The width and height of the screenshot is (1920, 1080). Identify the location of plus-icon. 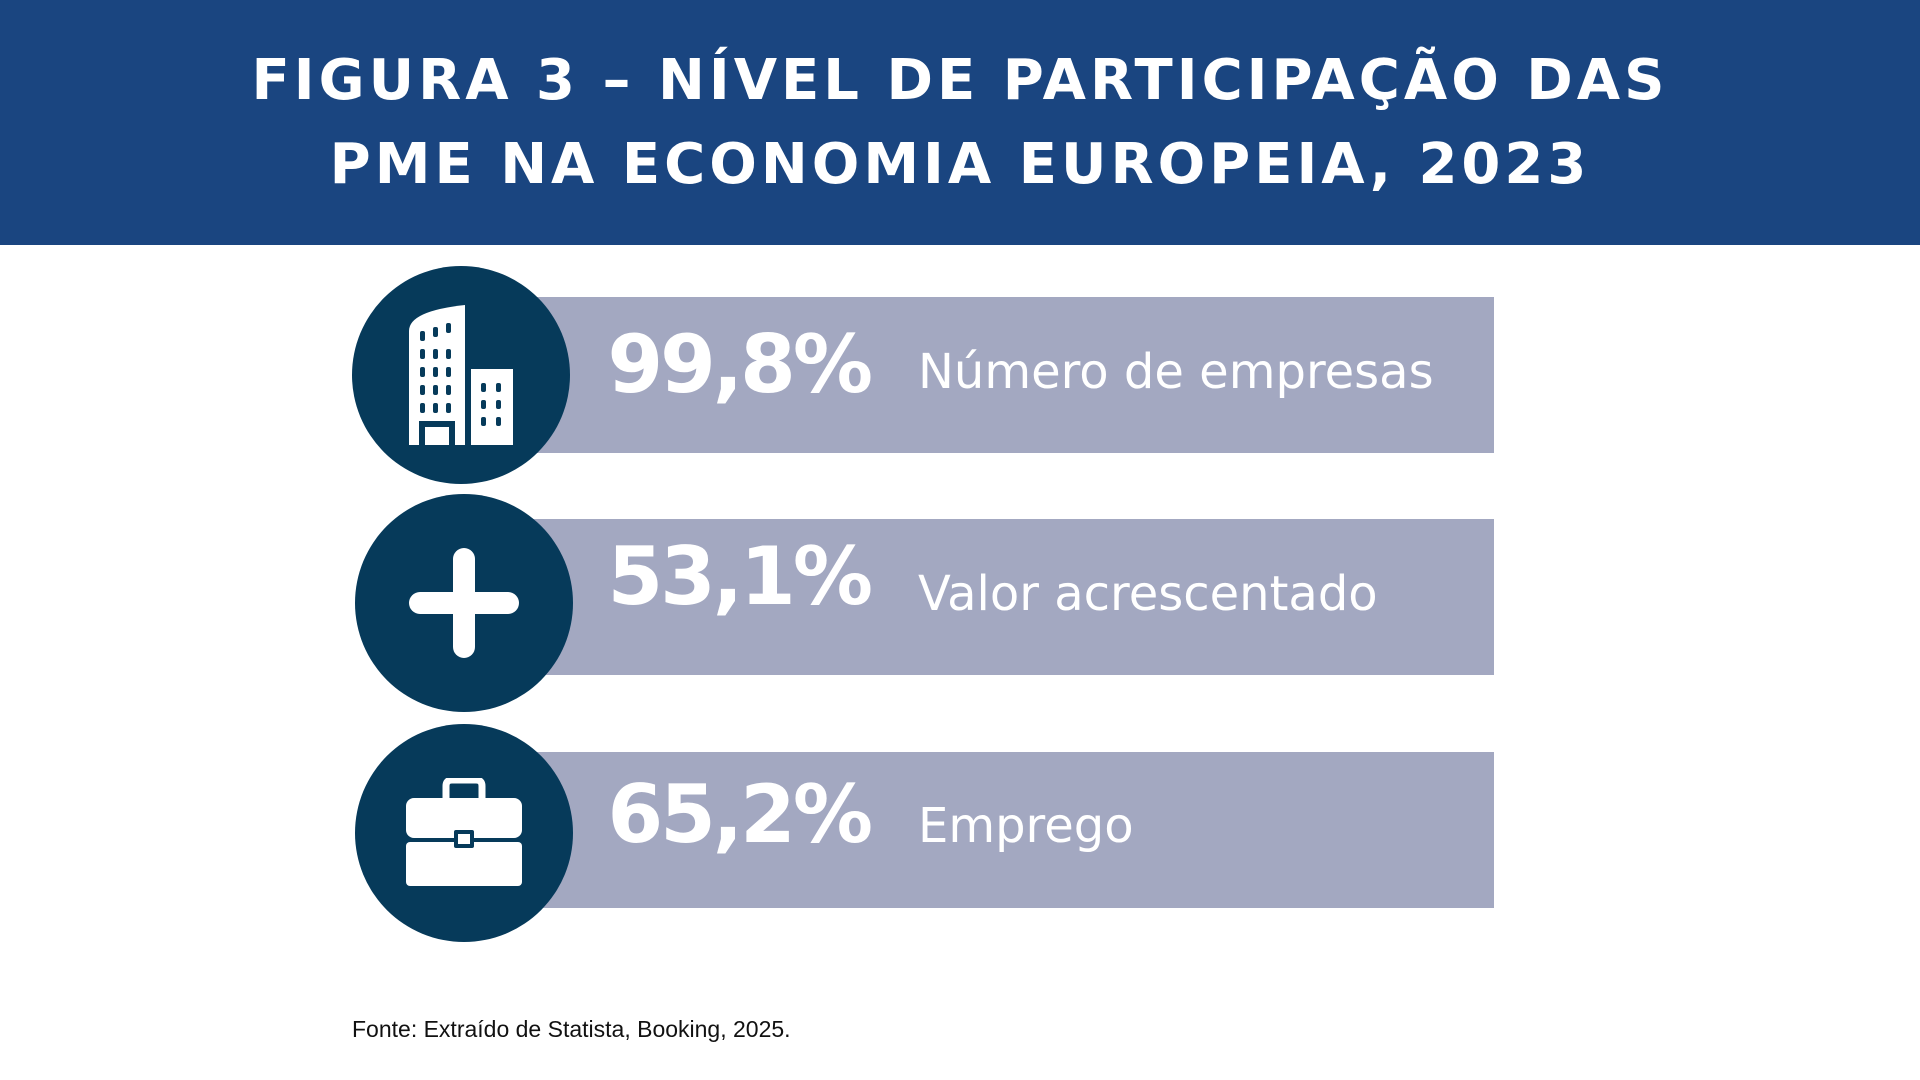
(464, 603).